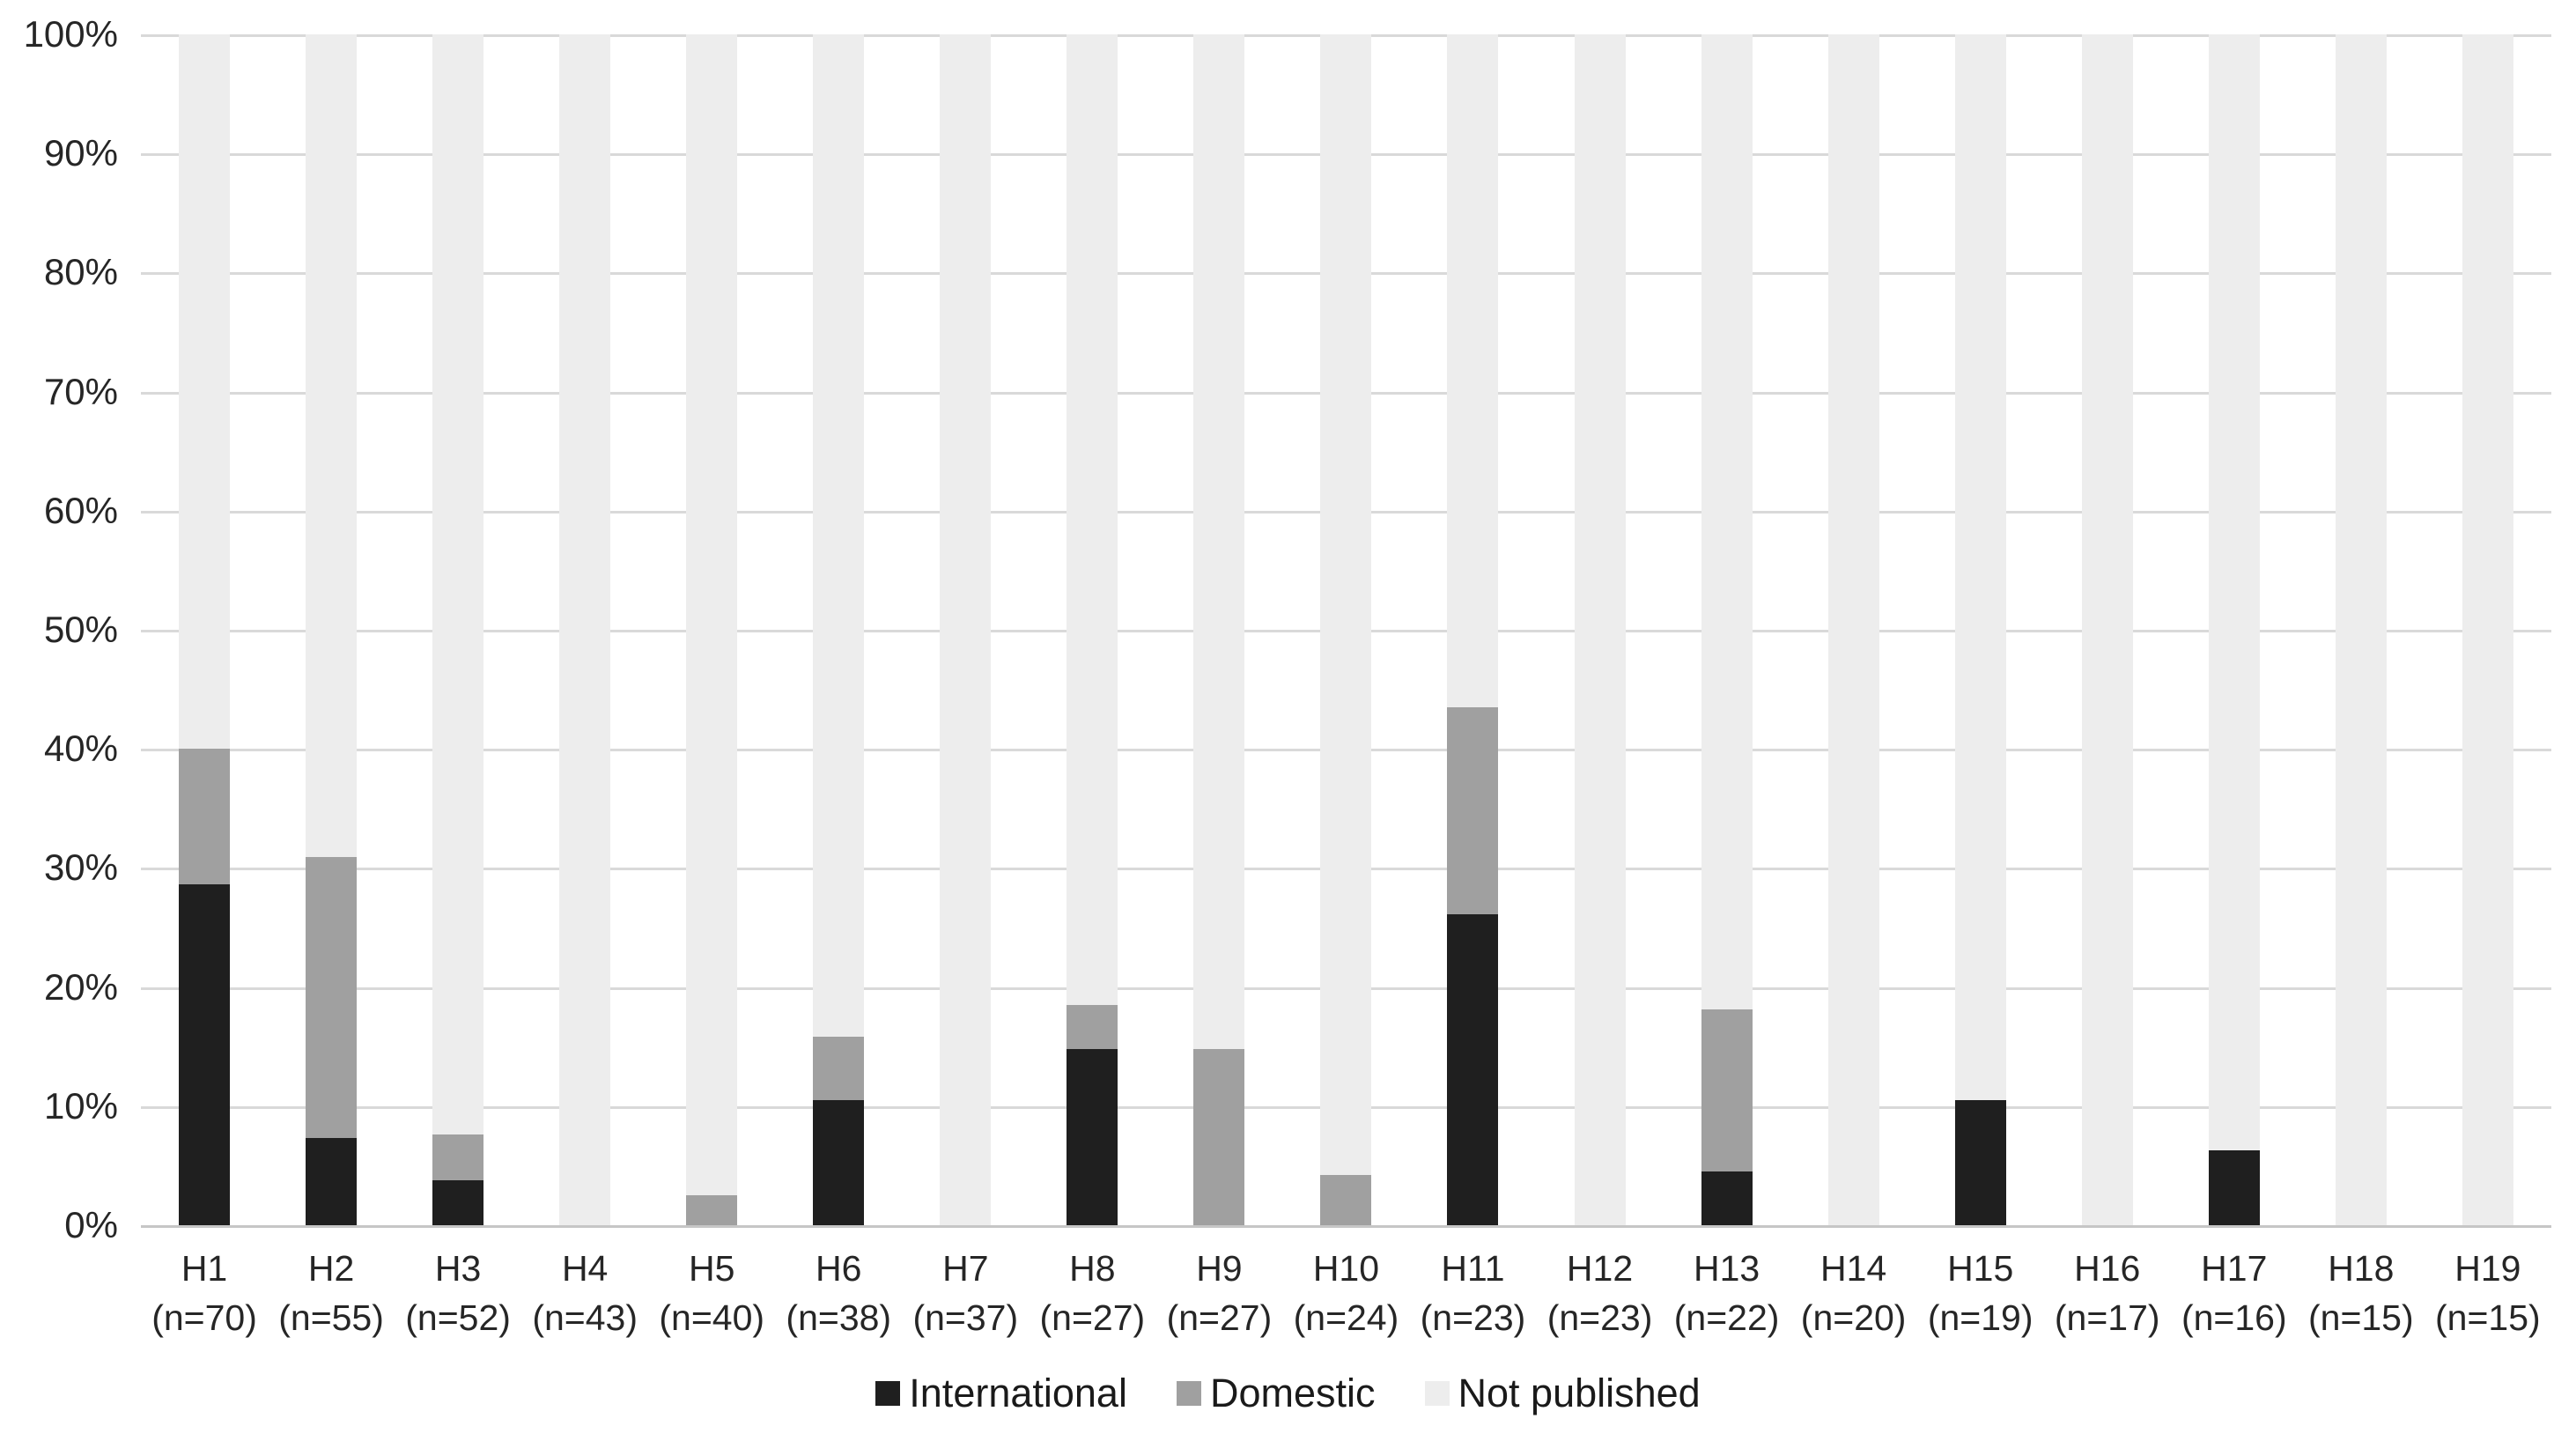  What do you see at coordinates (2488, 1293) in the screenshot?
I see `x-tick-H19: H19 (n=15)` at bounding box center [2488, 1293].